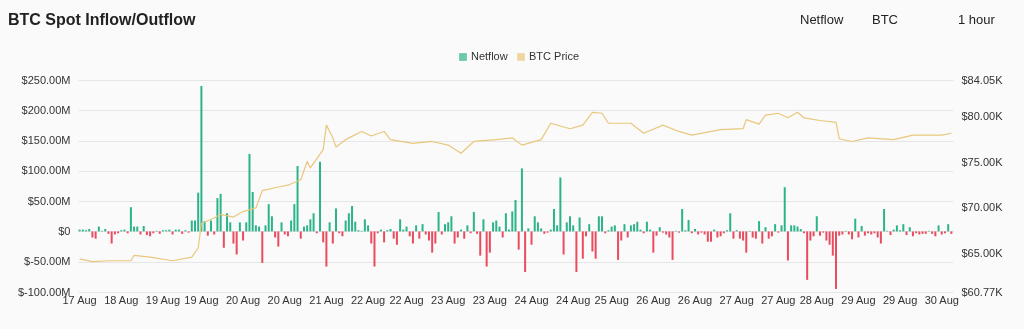 The image size is (1024, 329). I want to click on y-tick-label: $150.00M, so click(46, 140).